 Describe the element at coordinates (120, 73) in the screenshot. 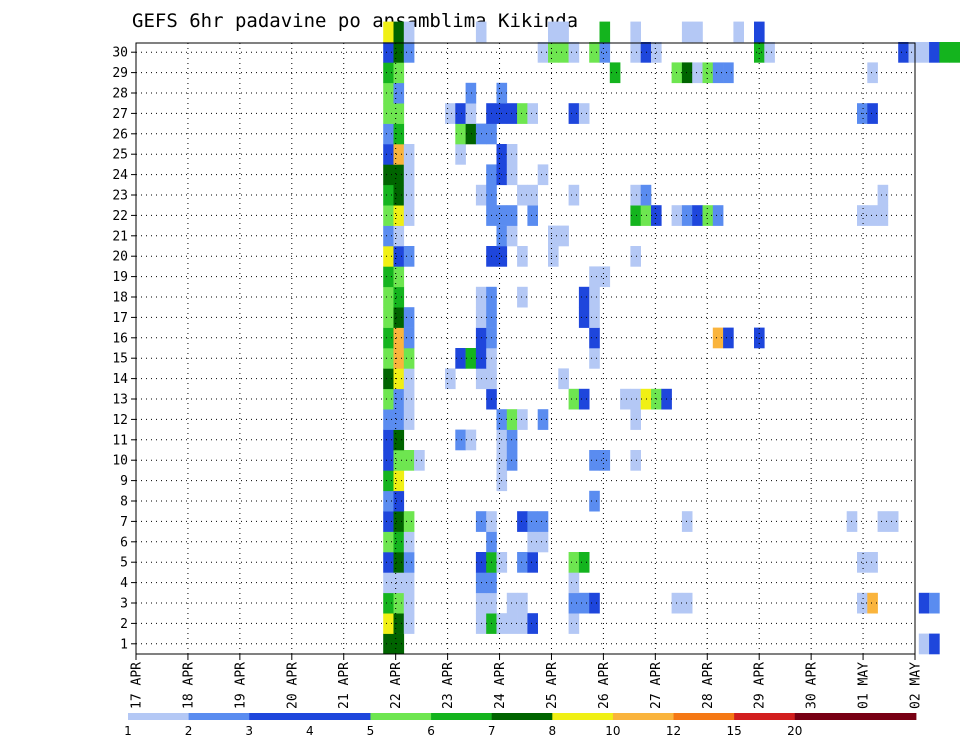

I see `y-tick-label: 29` at that location.